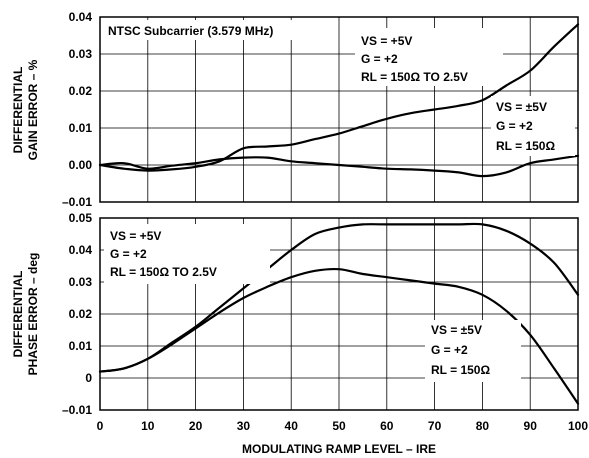 The width and height of the screenshot is (589, 458). I want to click on gain-vspm5-vs-label: VS = ±5V, so click(521, 107).